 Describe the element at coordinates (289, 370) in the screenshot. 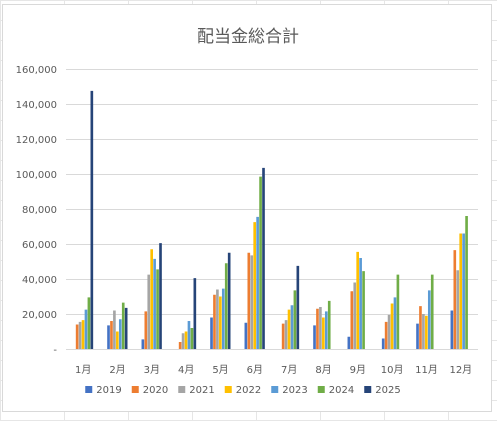

I see `x-tick-label: 7月` at that location.